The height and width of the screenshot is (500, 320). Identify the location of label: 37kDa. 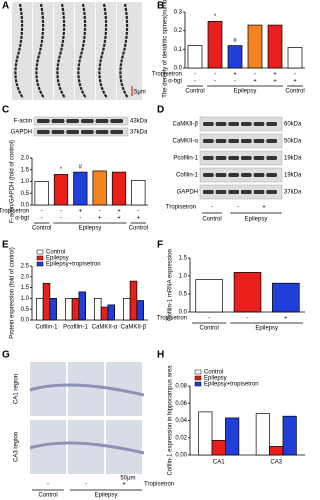
(293, 193).